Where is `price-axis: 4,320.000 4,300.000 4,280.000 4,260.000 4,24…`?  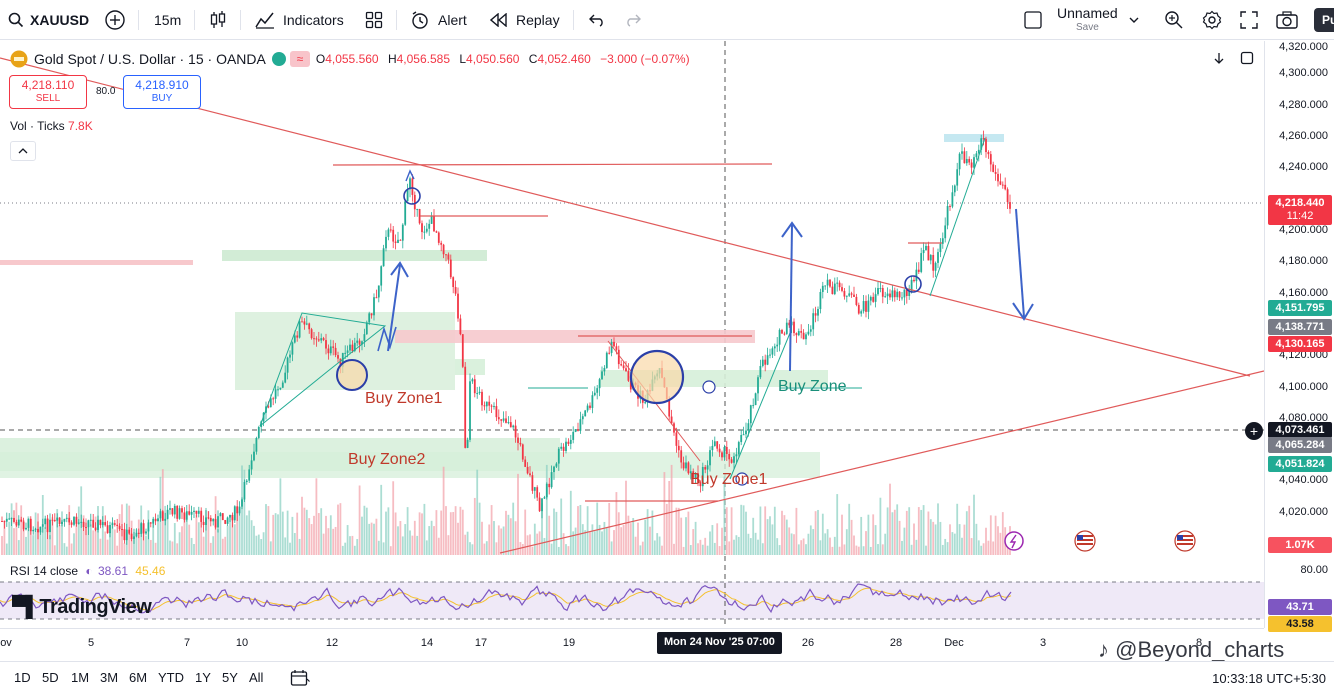 price-axis: 4,320.000 4,300.000 4,280.000 4,260.000 4,24… is located at coordinates (1289, 336).